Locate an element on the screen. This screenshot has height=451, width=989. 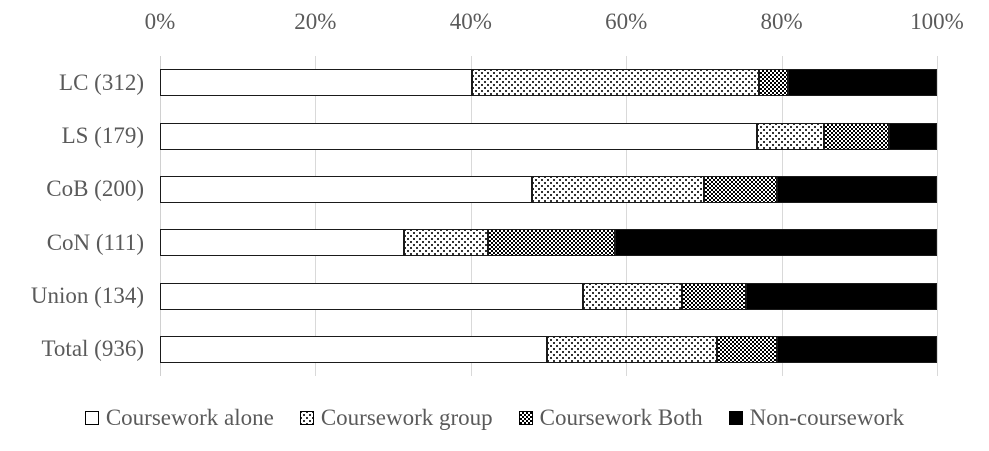
swatch-noncourse-icon is located at coordinates (735, 418).